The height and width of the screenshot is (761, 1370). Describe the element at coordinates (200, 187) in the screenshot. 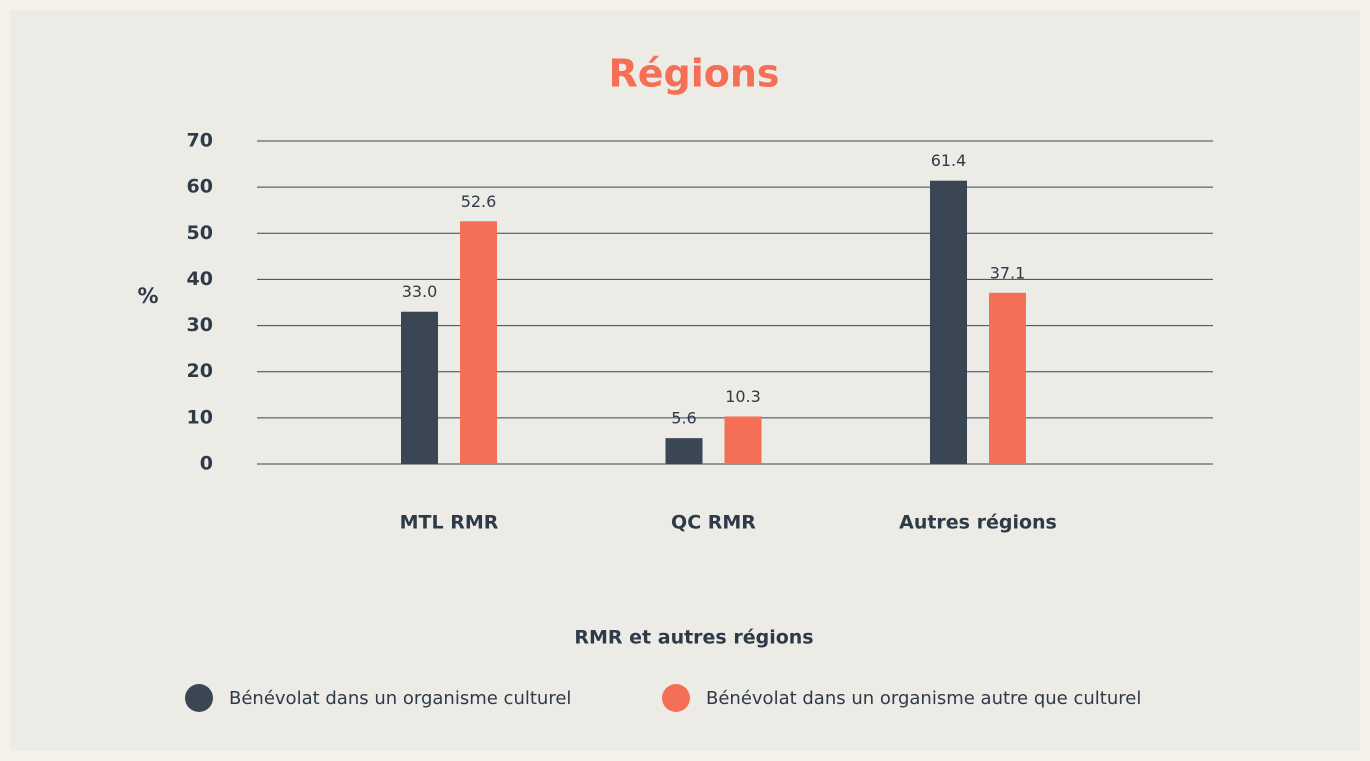

I see `y-tick-label: 60` at that location.